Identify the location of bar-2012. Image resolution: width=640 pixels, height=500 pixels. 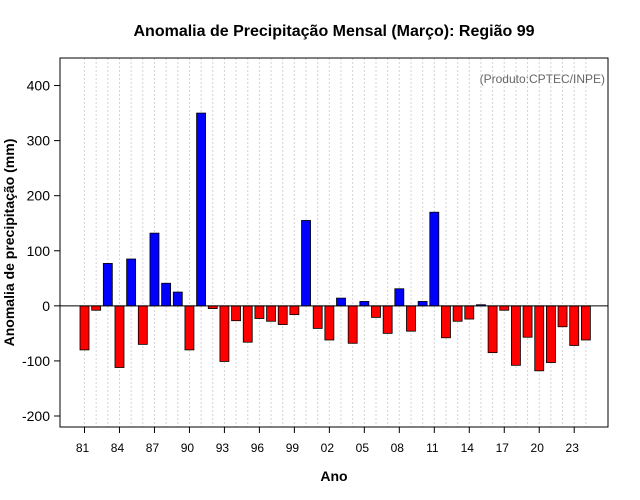
(446, 322).